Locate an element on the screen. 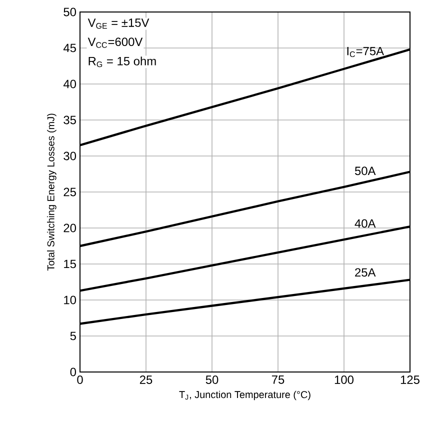  annotation: R$_{G}$ = 15 ohm is located at coordinates (122, 62).